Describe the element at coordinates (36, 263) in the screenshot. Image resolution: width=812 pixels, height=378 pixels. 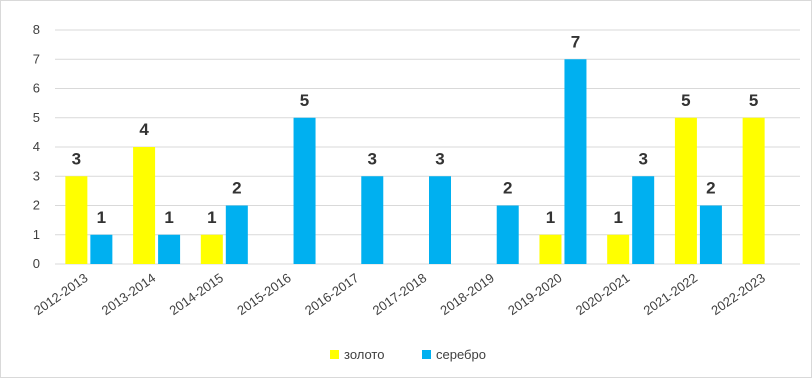
I see `y-tick-label: 0` at that location.